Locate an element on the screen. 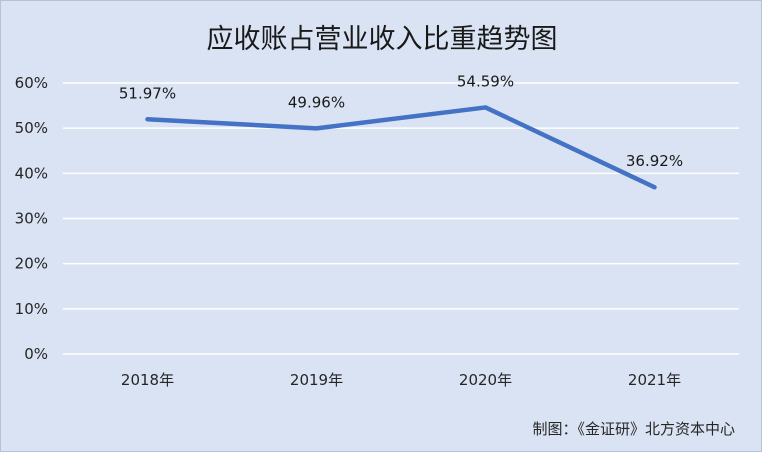 This screenshot has height=452, width=762. data-label: 36.92% is located at coordinates (654, 161).